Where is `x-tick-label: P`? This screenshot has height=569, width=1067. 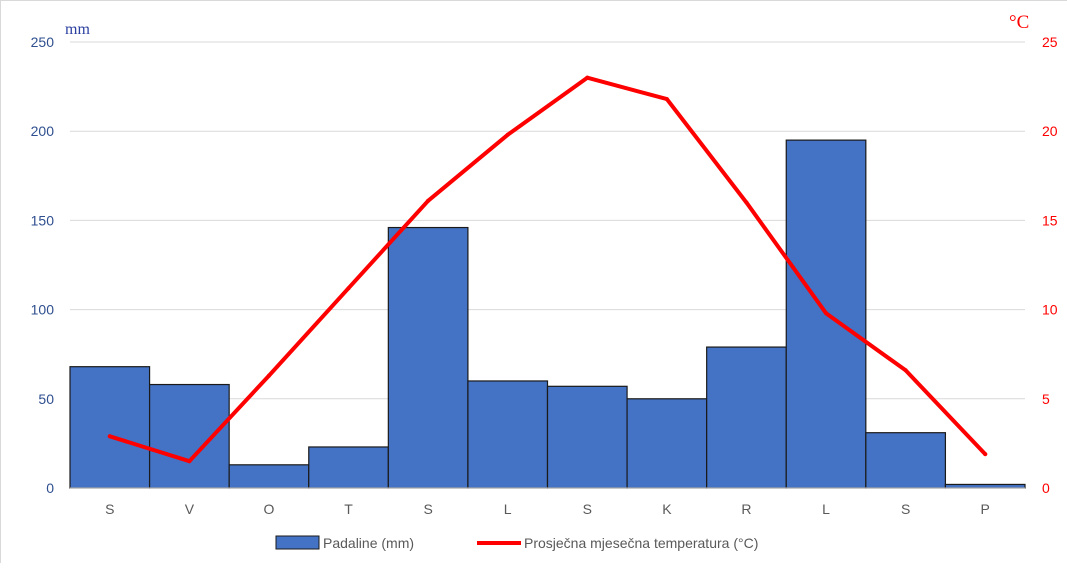
x-tick-label: P is located at coordinates (985, 509).